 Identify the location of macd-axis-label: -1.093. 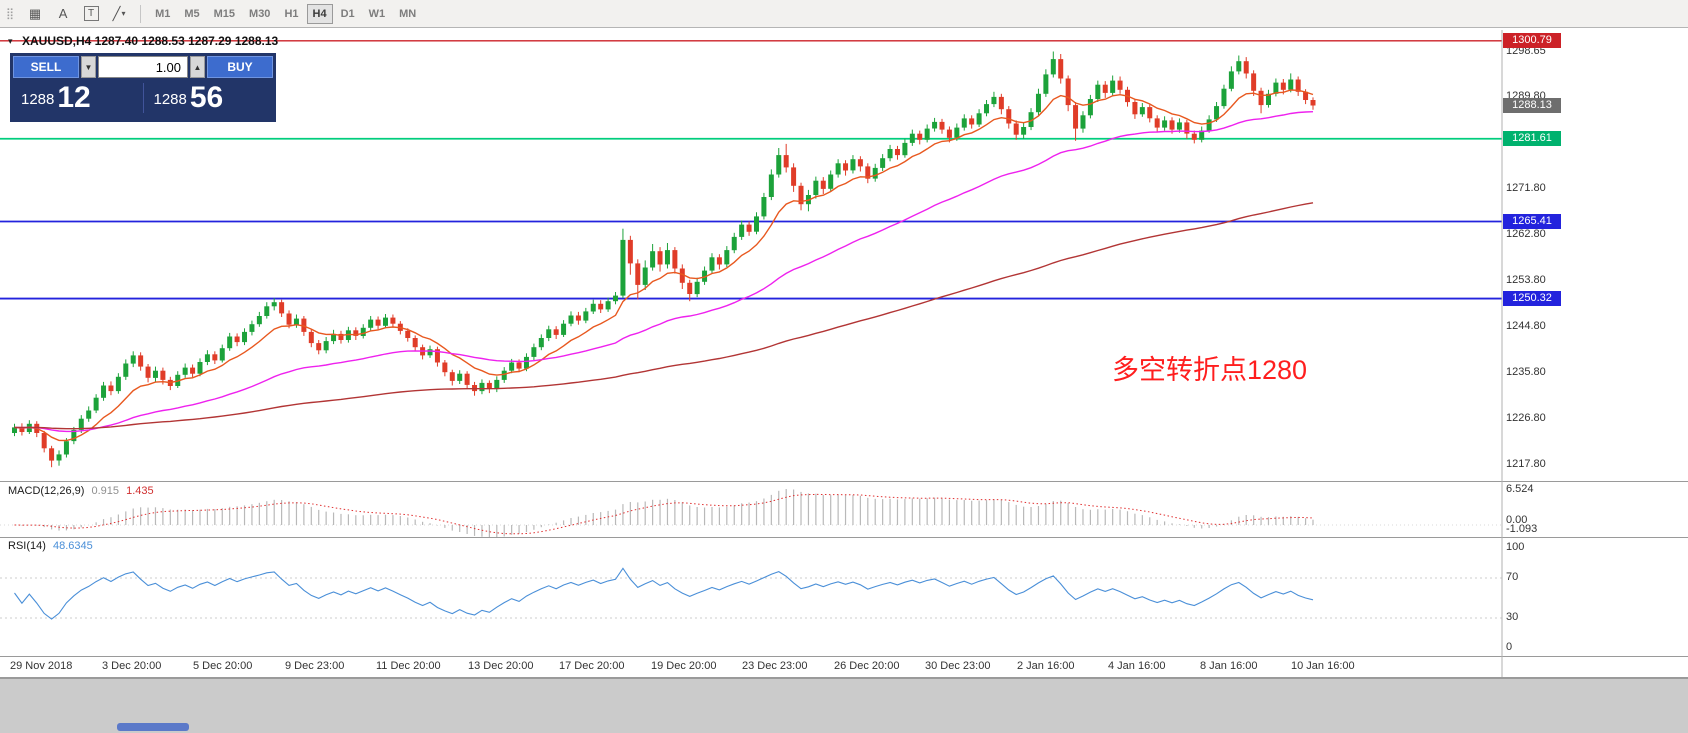
(1522, 529).